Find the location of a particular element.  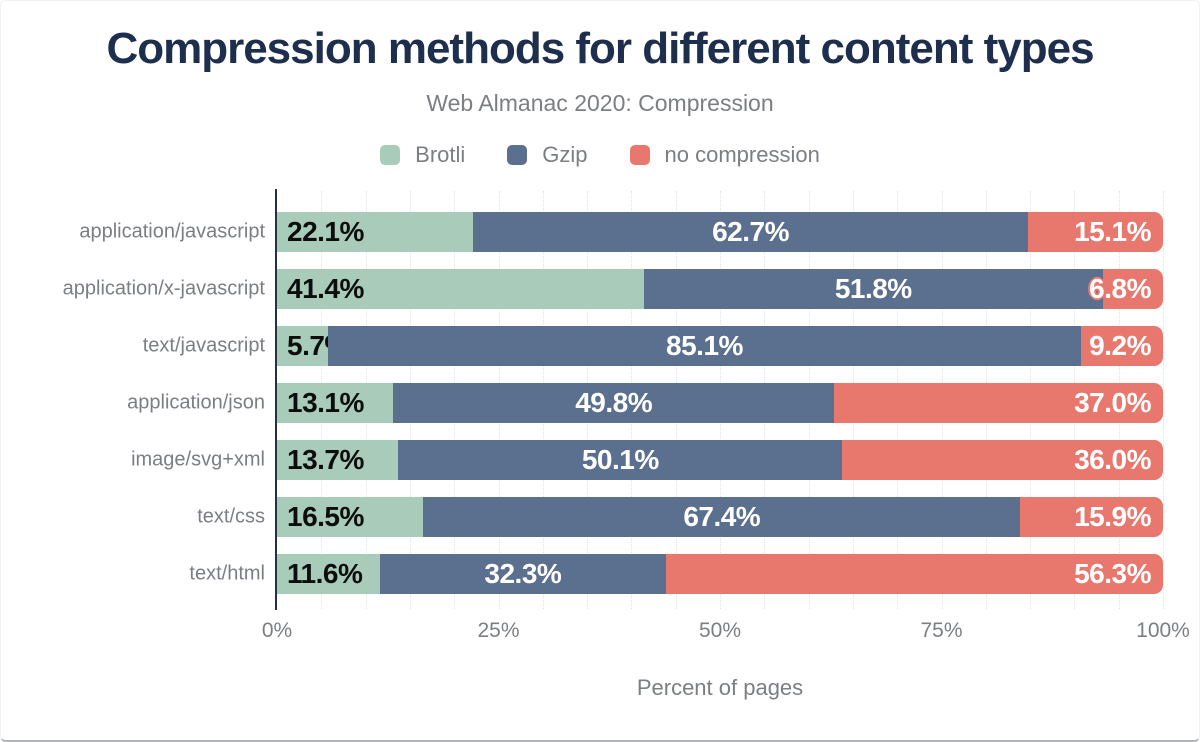

bar-value-label: 32.3% is located at coordinates (523, 573).